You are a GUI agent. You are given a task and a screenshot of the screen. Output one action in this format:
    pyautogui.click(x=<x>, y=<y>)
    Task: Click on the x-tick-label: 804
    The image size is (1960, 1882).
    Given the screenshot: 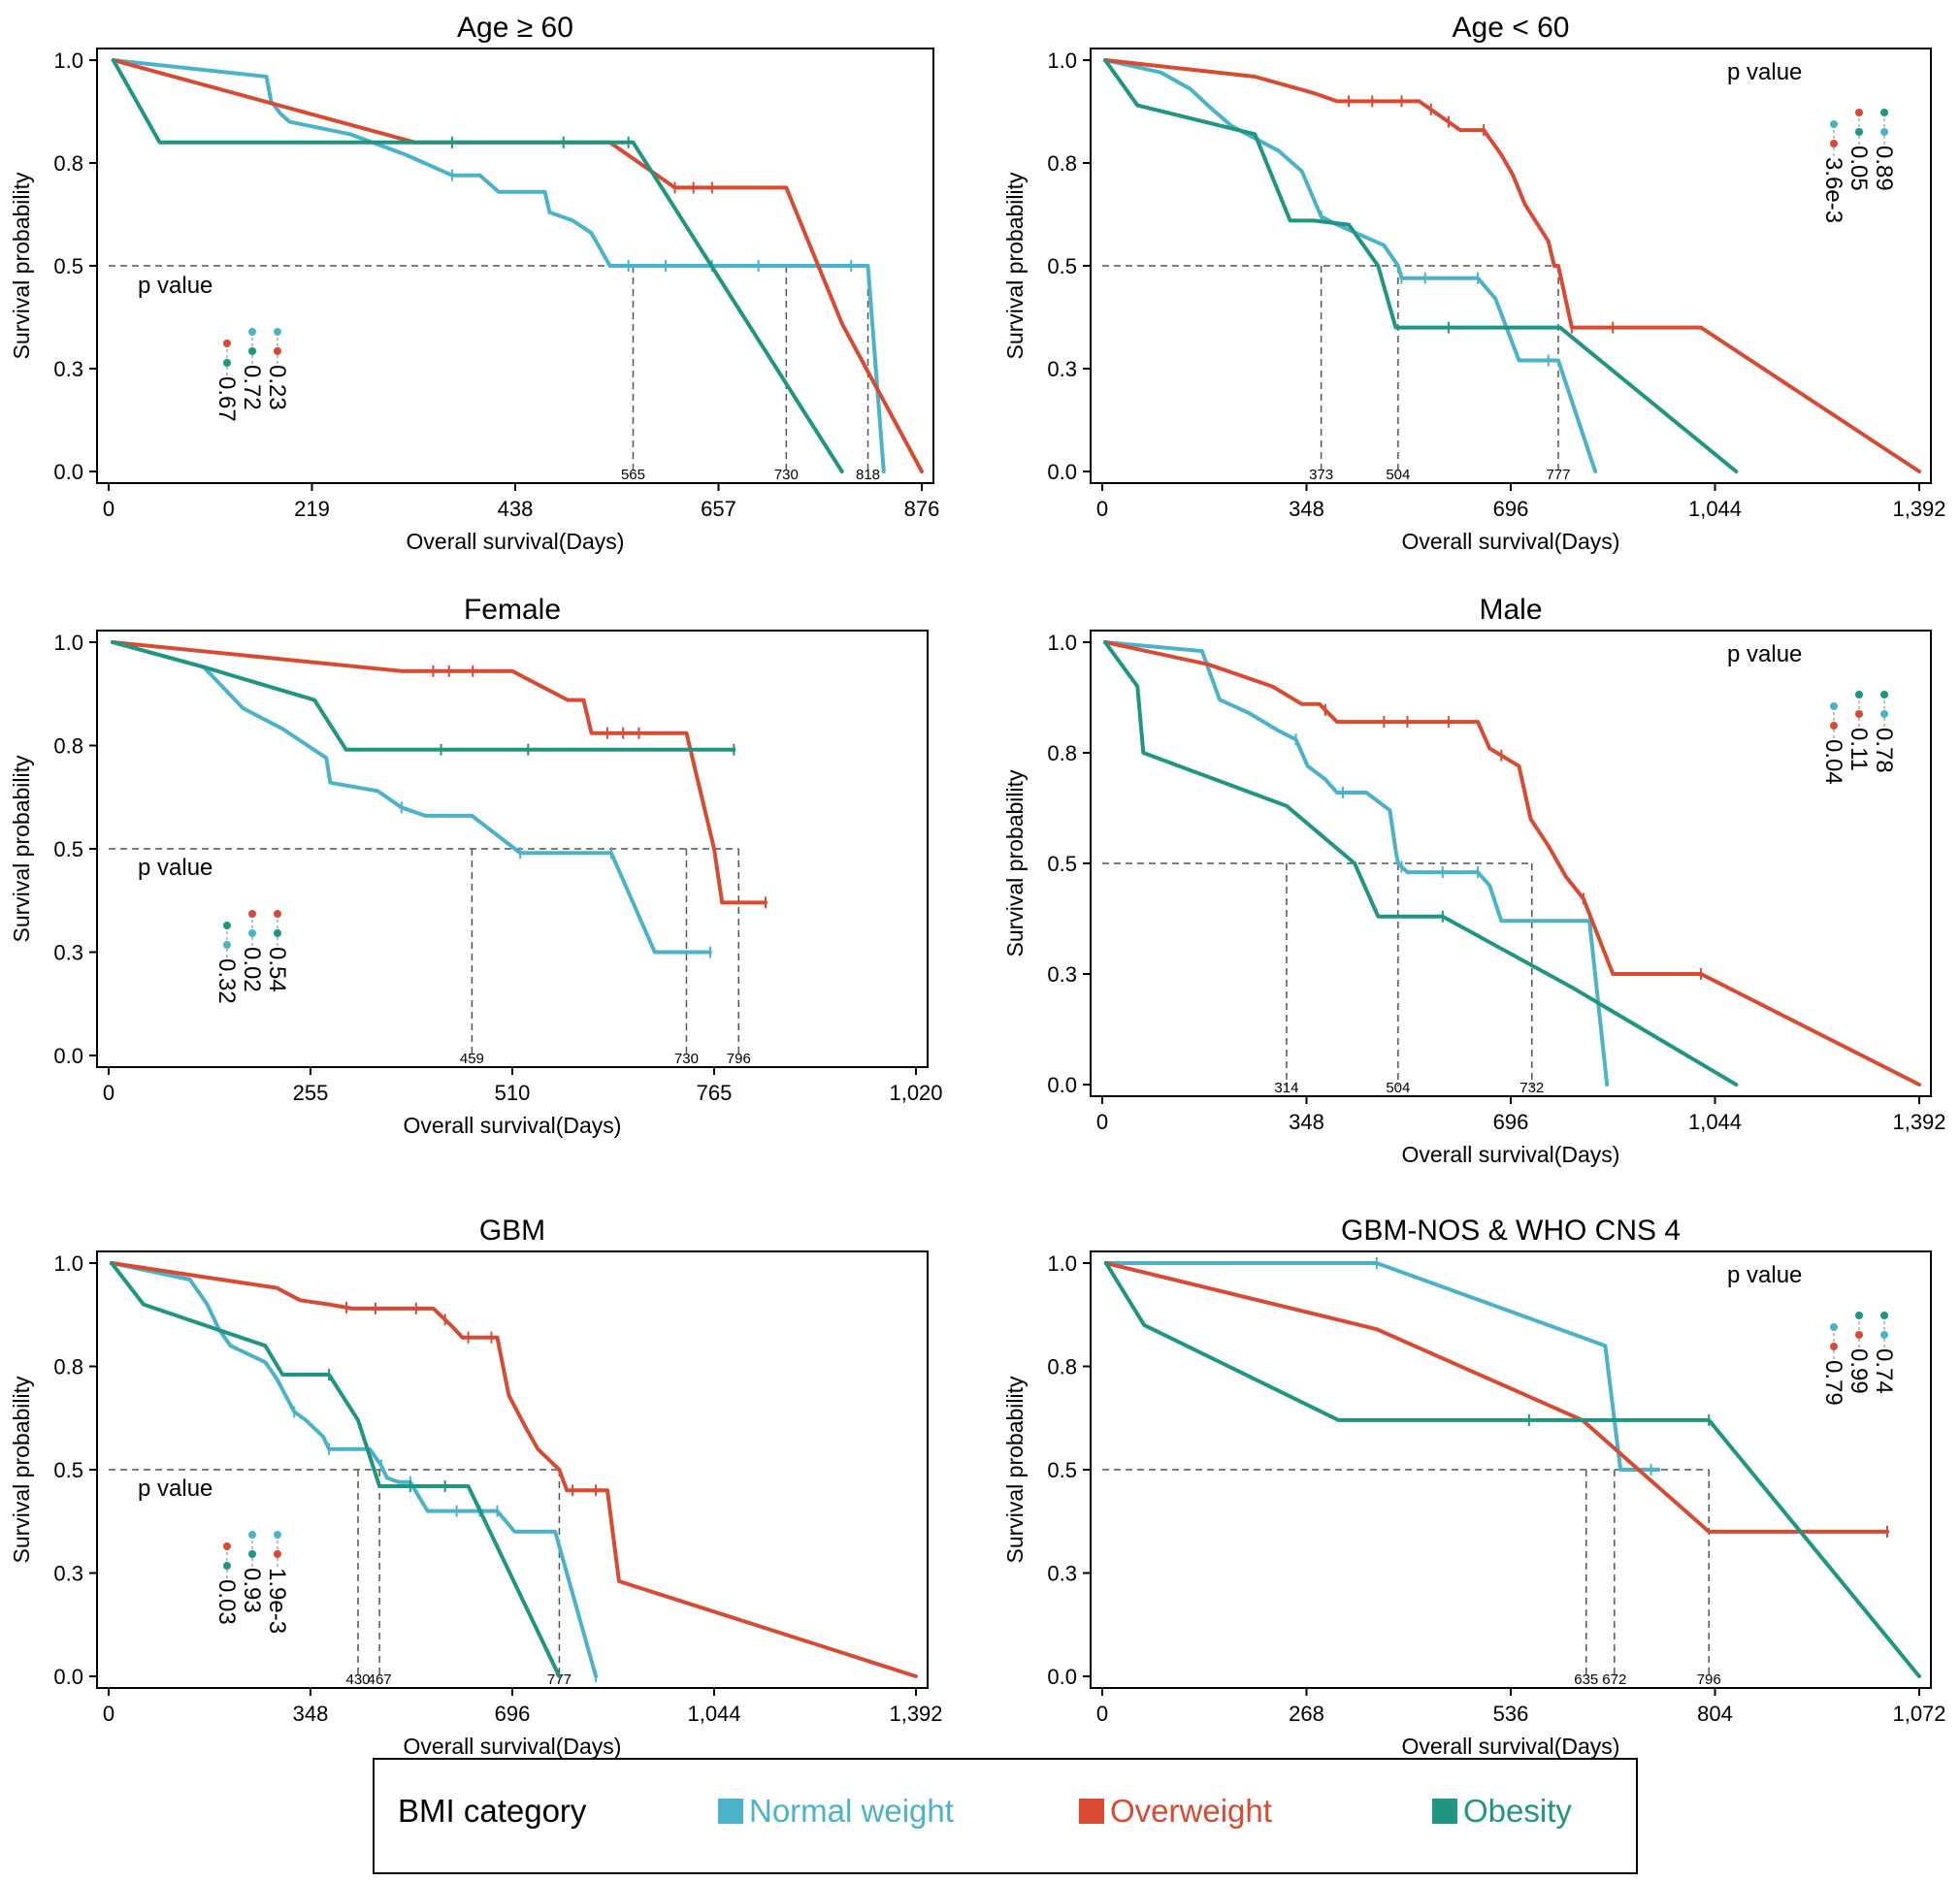 What is the action you would take?
    pyautogui.click(x=1715, y=1714)
    